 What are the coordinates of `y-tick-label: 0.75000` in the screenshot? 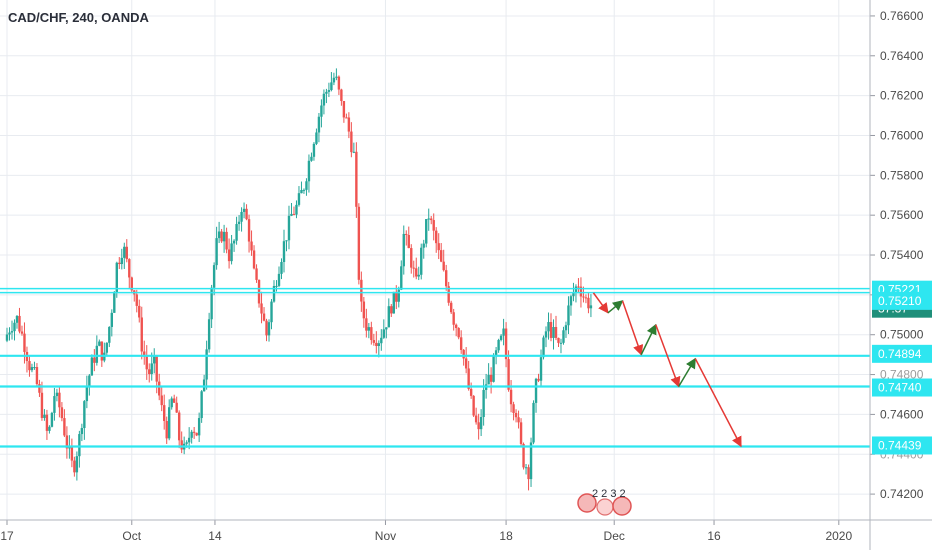 It's located at (902, 335).